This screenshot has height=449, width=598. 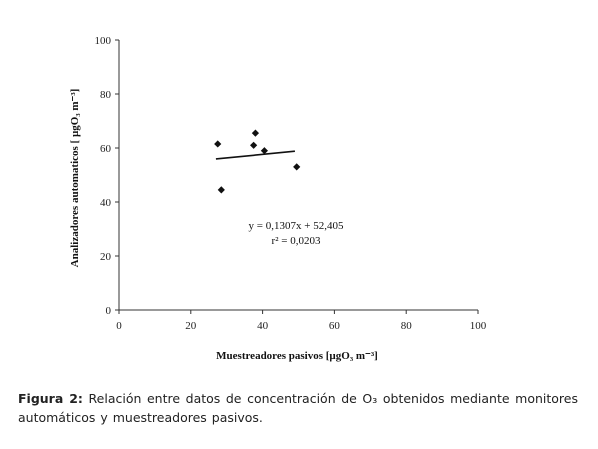 I want to click on x-tick-label: 20, so click(x=191, y=326).